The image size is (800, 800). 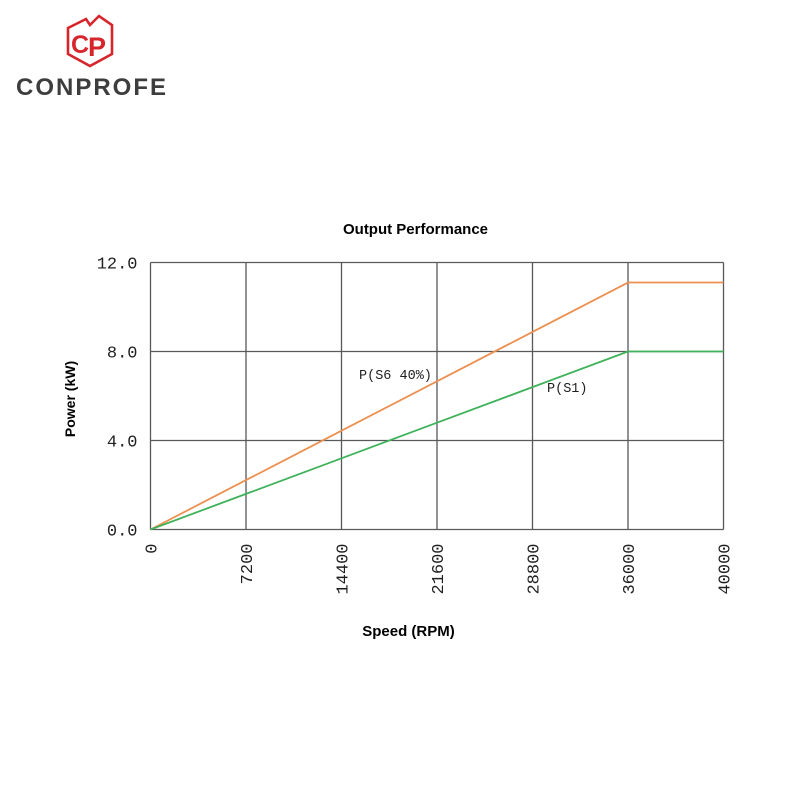 I want to click on series-label-p-s1: P(S1), so click(x=567, y=389).